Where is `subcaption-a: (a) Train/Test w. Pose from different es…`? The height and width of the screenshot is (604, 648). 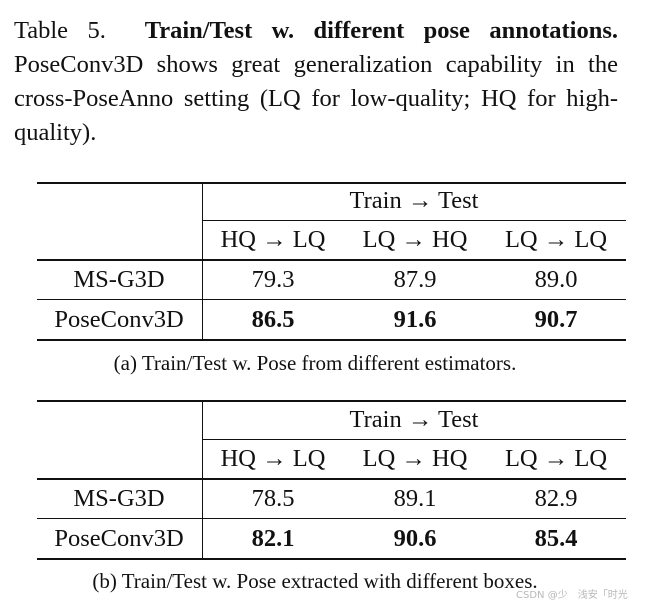
subcaption-a: (a) Train/Test w. Pose from different es… is located at coordinates (315, 363).